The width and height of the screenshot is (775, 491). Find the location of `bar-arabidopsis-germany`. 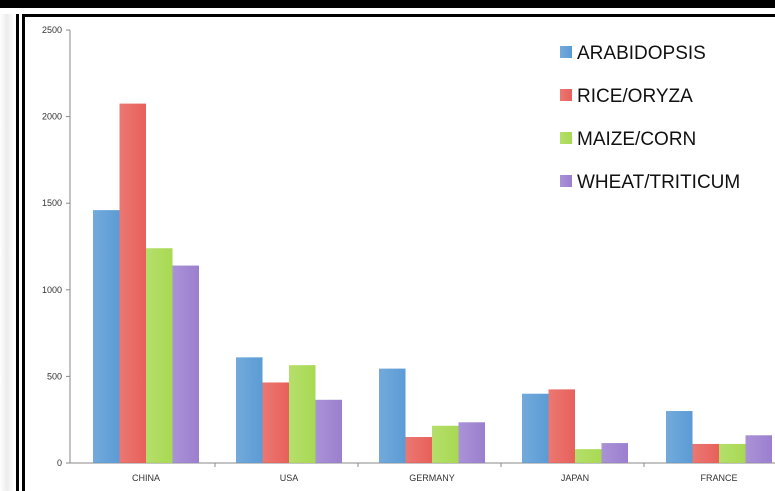

bar-arabidopsis-germany is located at coordinates (392, 415).